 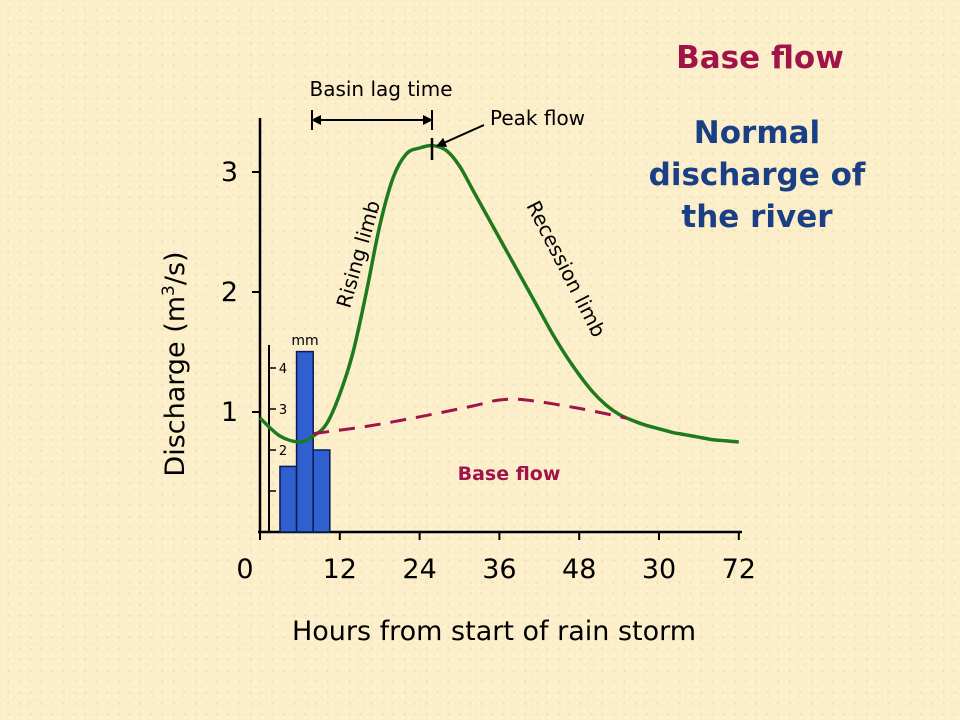 I want to click on y-axis-label-sup: 3, so click(x=169, y=290).